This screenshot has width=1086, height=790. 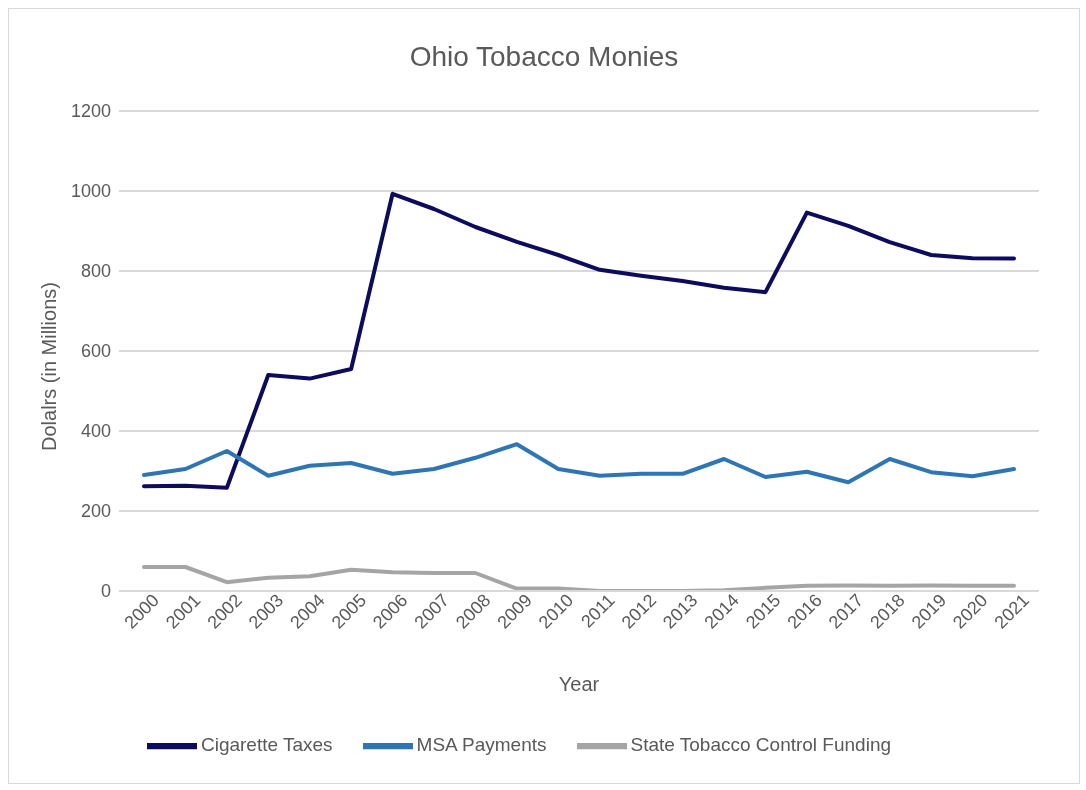 What do you see at coordinates (266, 745) in the screenshot?
I see `legend-label: Cigarette Taxes` at bounding box center [266, 745].